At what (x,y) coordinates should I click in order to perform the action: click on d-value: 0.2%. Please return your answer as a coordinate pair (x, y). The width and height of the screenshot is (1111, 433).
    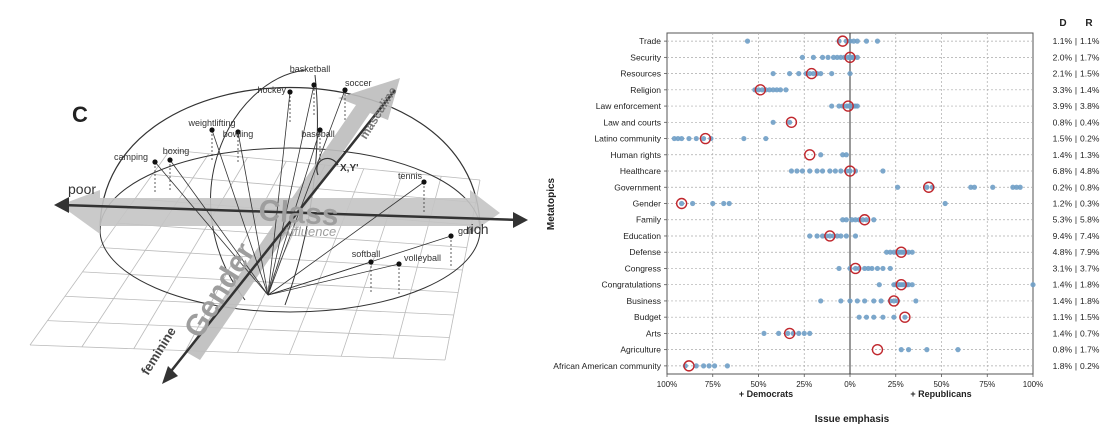
    Looking at the image, I should click on (1063, 187).